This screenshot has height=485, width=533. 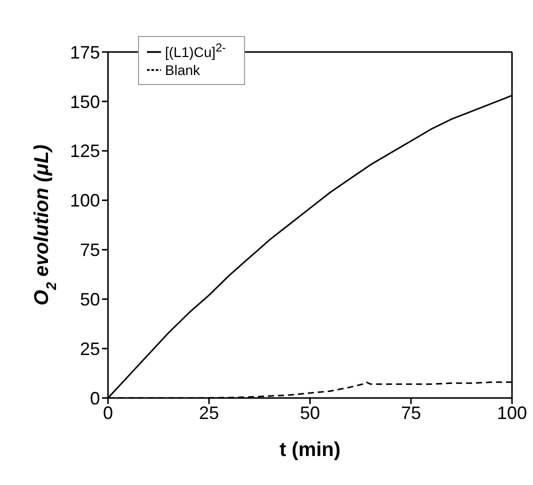 I want to click on x-tick-label: 50, so click(x=310, y=412).